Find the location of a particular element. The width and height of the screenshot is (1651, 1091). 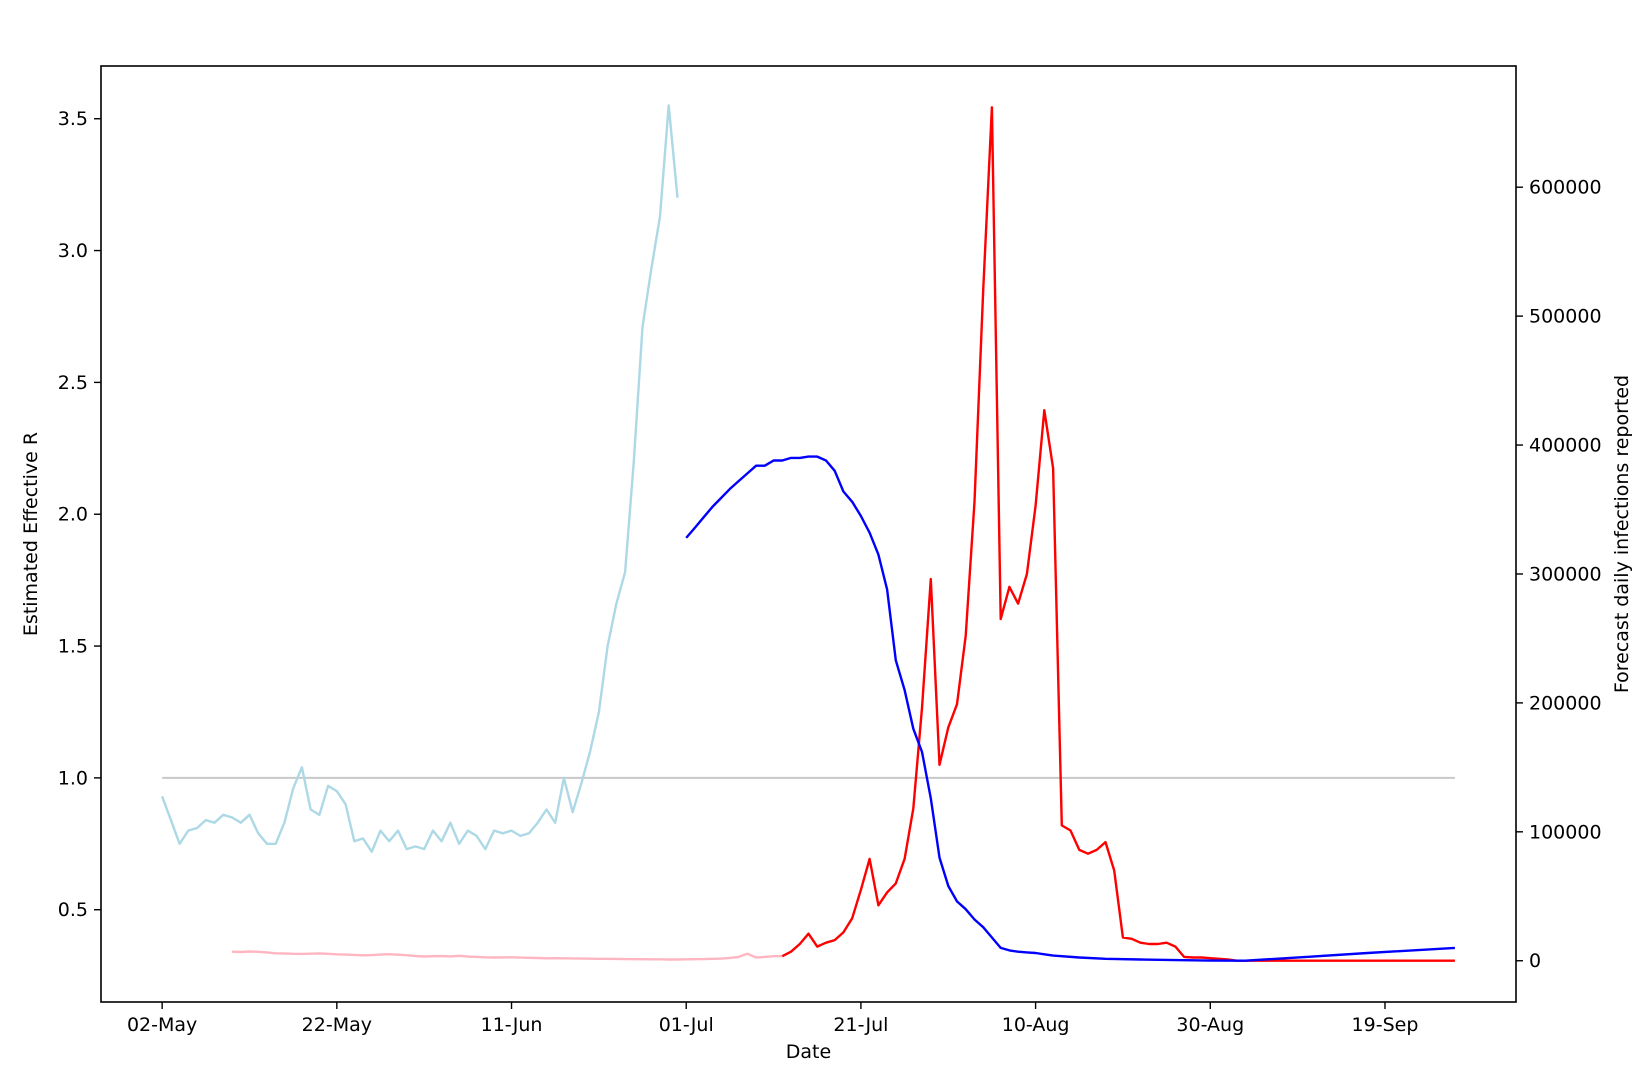

y-axis-left-label: Estimated Effective R is located at coordinates (31, 534).